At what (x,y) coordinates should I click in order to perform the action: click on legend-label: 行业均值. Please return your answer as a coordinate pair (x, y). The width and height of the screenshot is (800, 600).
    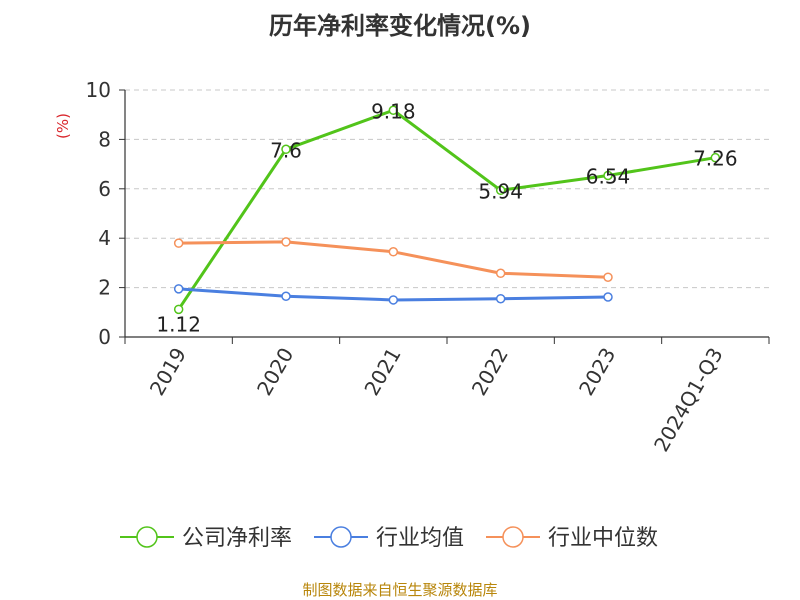
    Looking at the image, I should click on (420, 538).